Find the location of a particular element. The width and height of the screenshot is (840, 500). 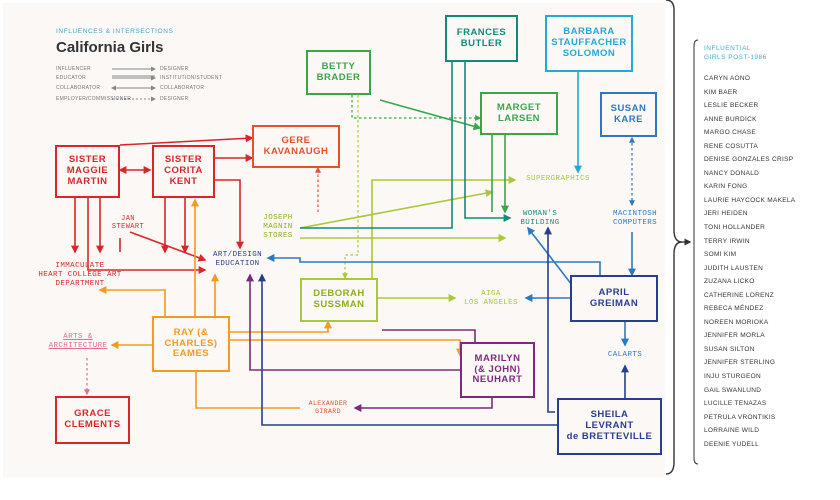

influential-girl-item: REBECA MÉNDEZ is located at coordinates (734, 309).